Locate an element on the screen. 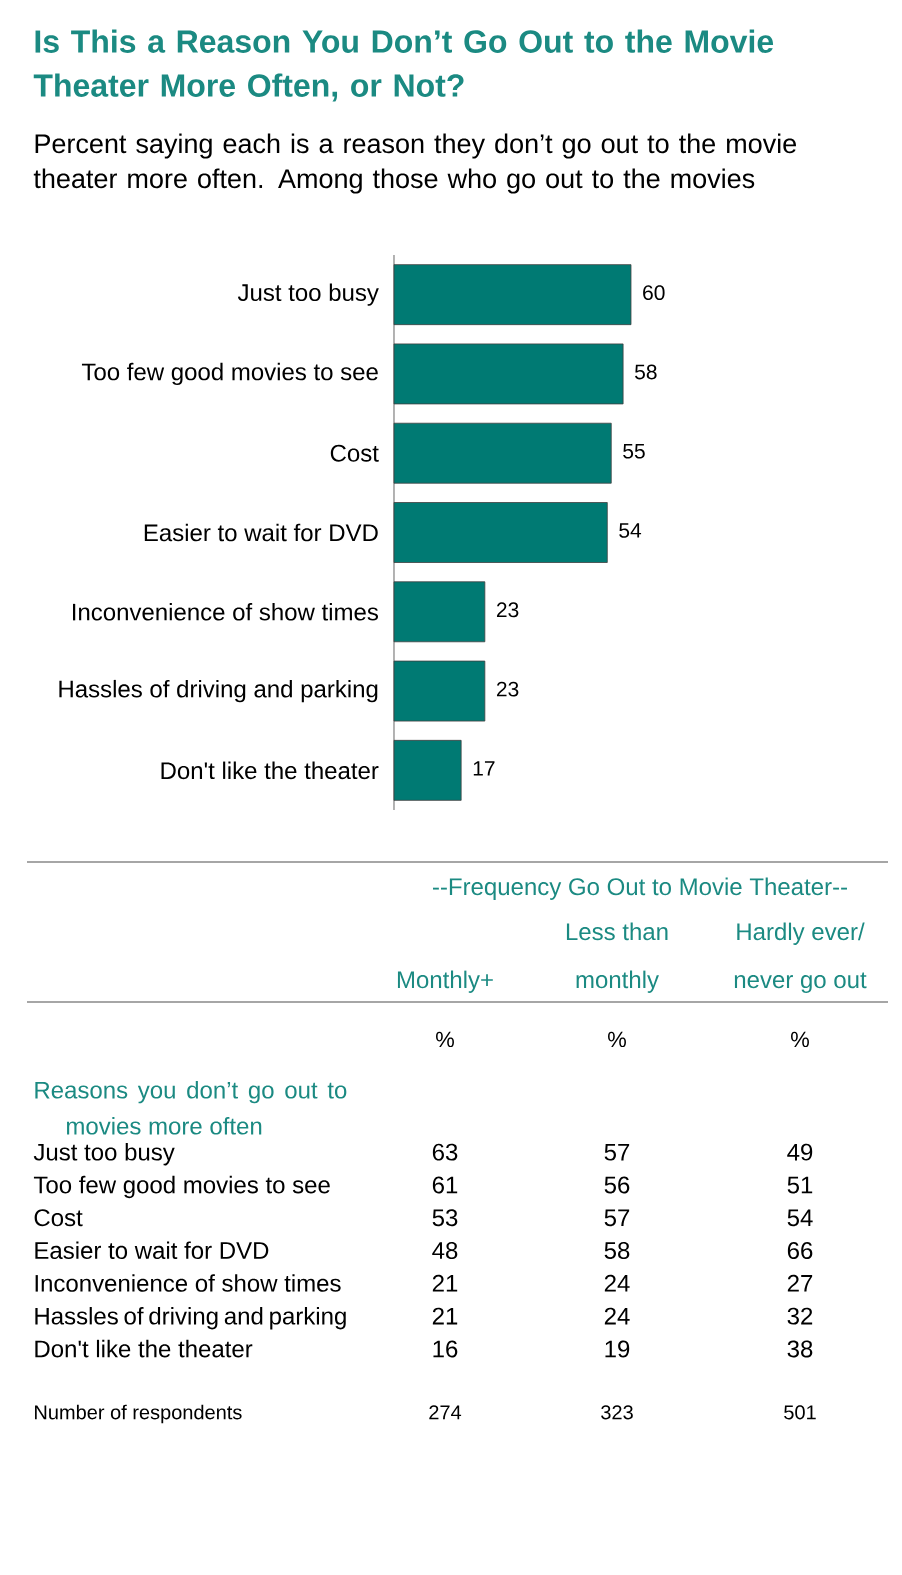  category-label: Just too busy is located at coordinates (104, 1154).